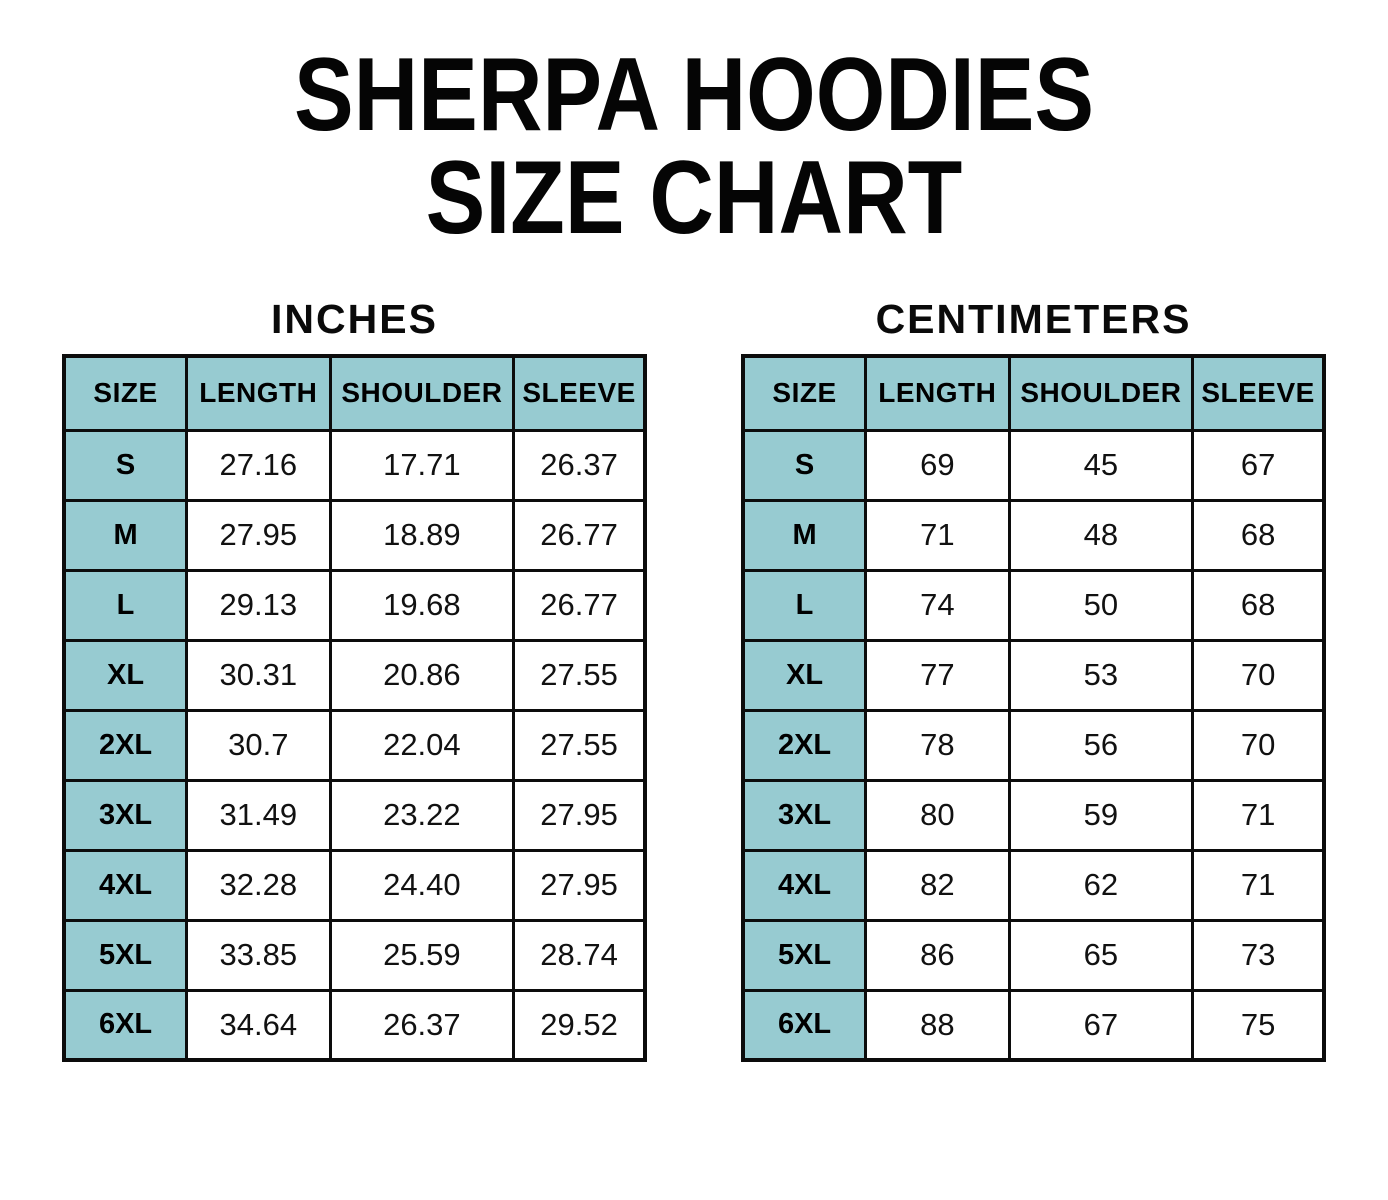 Image resolution: width=1388 pixels, height=1200 pixels. I want to click on size-row-s: S 69 45 67, so click(1033, 465).